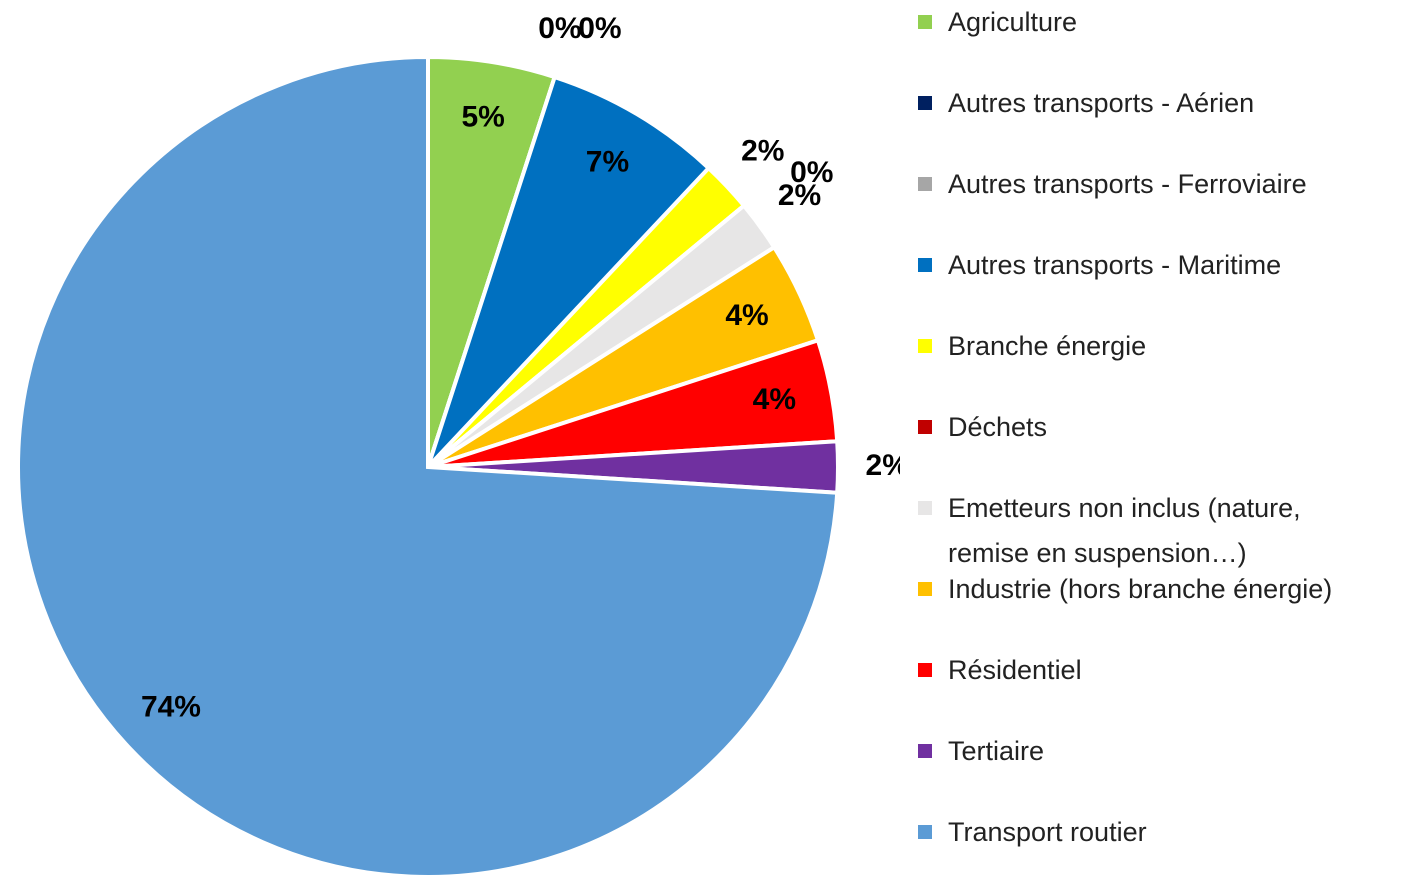 This screenshot has width=1426, height=877. Describe the element at coordinates (998, 427) in the screenshot. I see `legend-label: Déchets` at that location.